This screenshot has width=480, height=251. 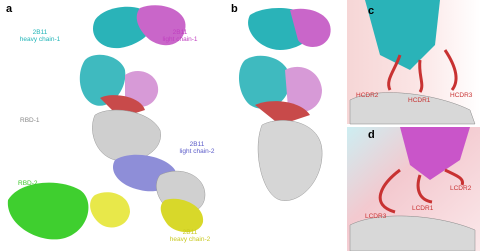 What do you see at coordinates (402, 35) in the screenshot?
I see `heavy-chain` at bounding box center [402, 35].